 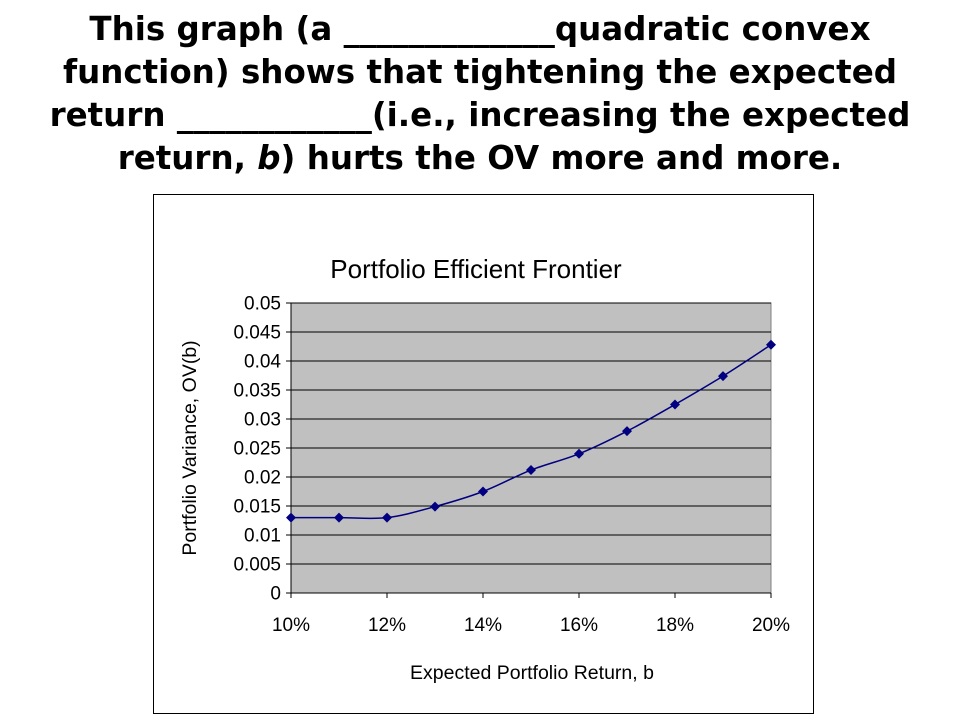 What do you see at coordinates (262, 362) in the screenshot?
I see `y-tick-label: 0.04` at bounding box center [262, 362].